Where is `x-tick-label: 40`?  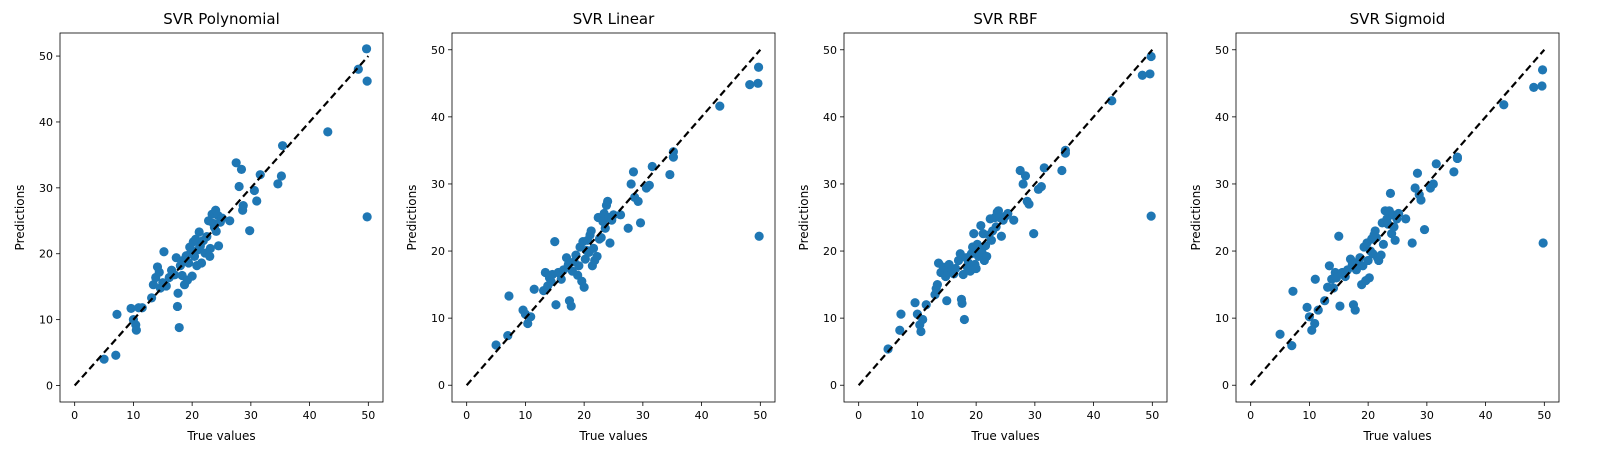
x-tick-label: 40 is located at coordinates (1094, 415).